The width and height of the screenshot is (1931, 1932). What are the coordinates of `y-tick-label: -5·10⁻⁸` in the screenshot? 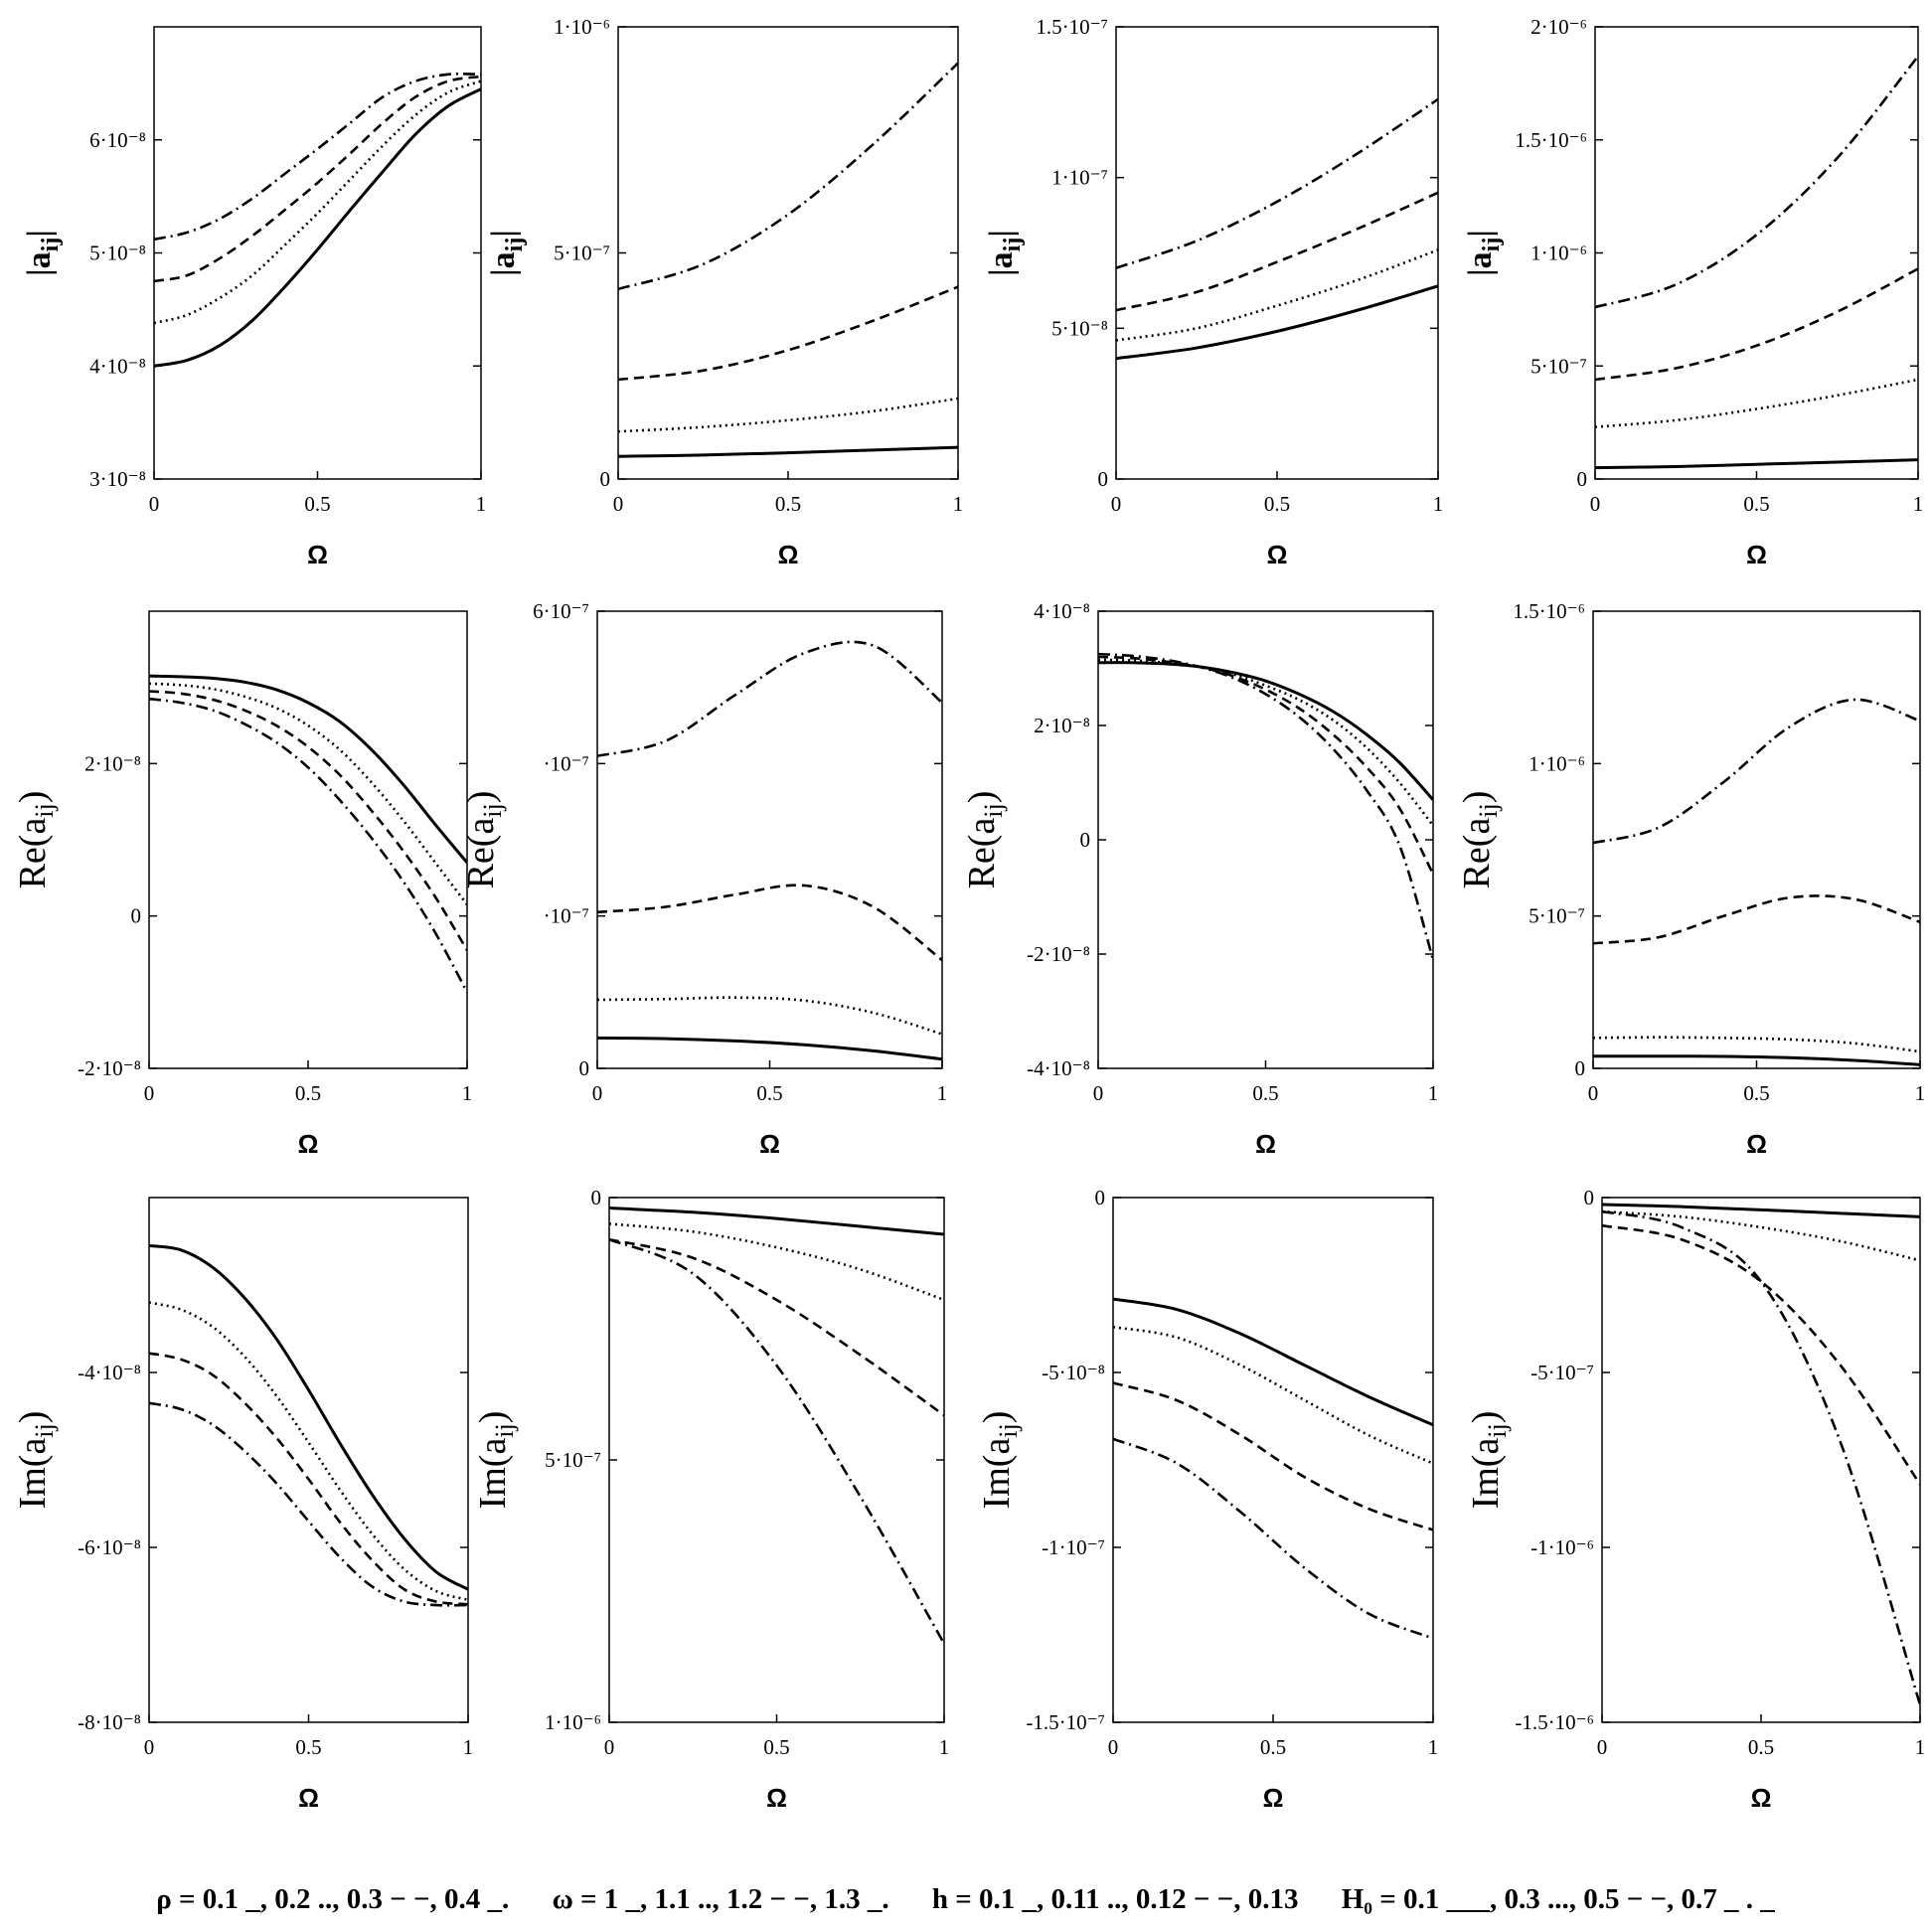 It's located at (1073, 1372).